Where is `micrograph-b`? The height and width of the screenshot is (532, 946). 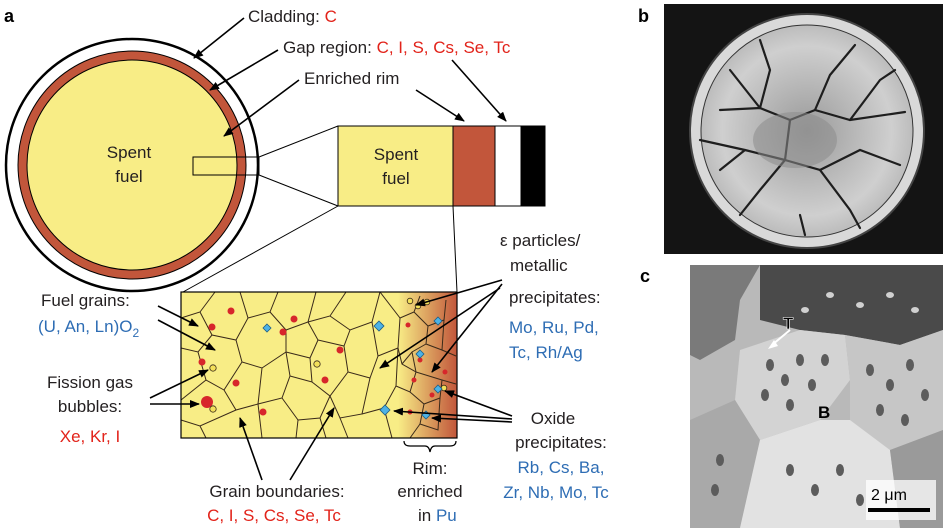 micrograph-b is located at coordinates (803, 129).